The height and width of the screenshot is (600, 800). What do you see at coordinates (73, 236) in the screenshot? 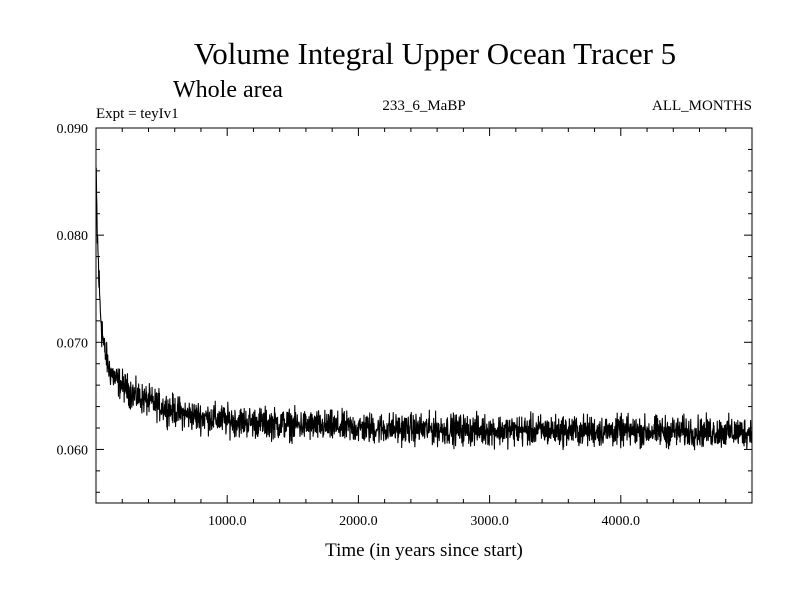
I see `y-tick-label: 0.080` at bounding box center [73, 236].